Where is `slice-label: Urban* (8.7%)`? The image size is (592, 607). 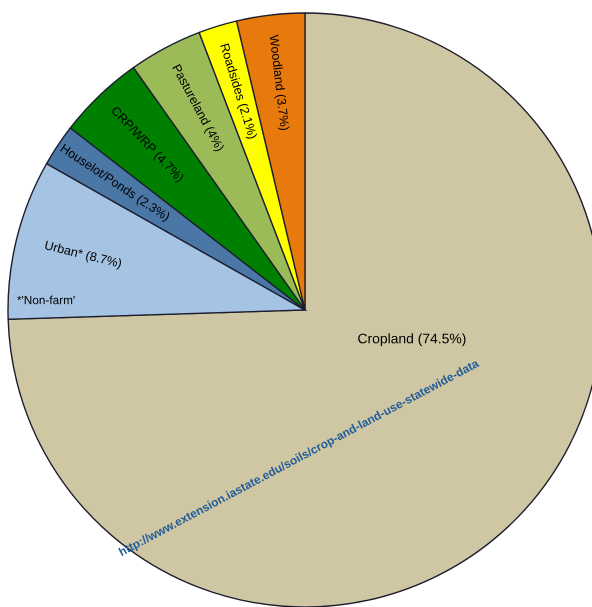 slice-label: Urban* (8.7%) is located at coordinates (83, 255).